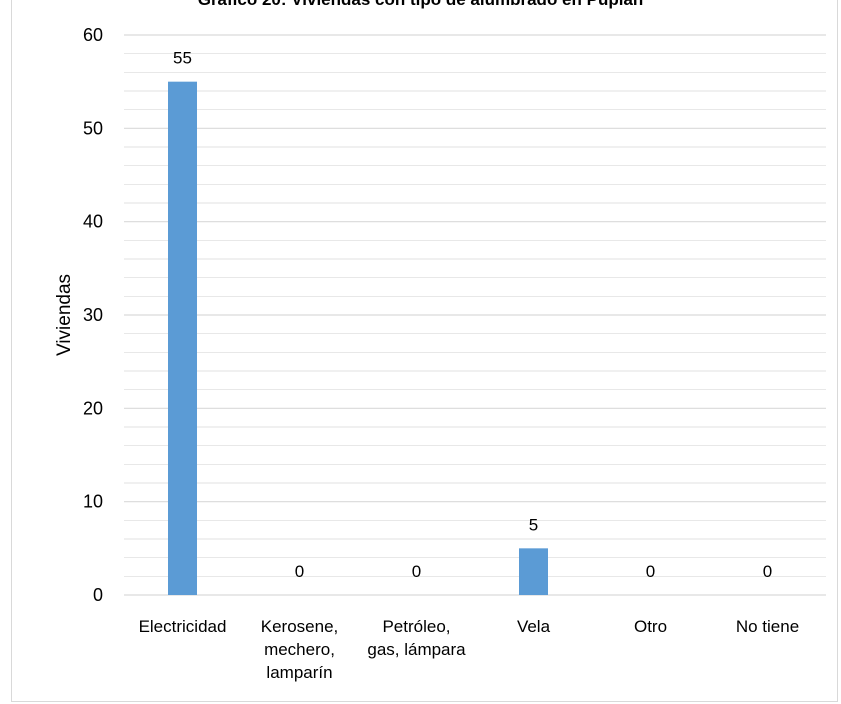  What do you see at coordinates (767, 626) in the screenshot?
I see `x-tick-label: No tiene` at bounding box center [767, 626].